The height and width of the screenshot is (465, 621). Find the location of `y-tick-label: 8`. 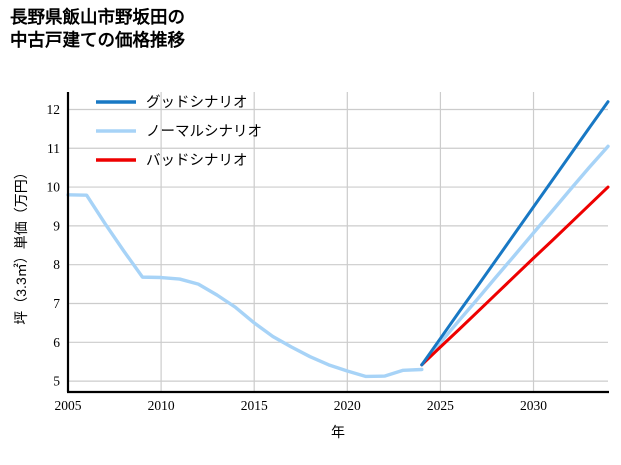

y-tick-label: 8 is located at coordinates (56, 264).